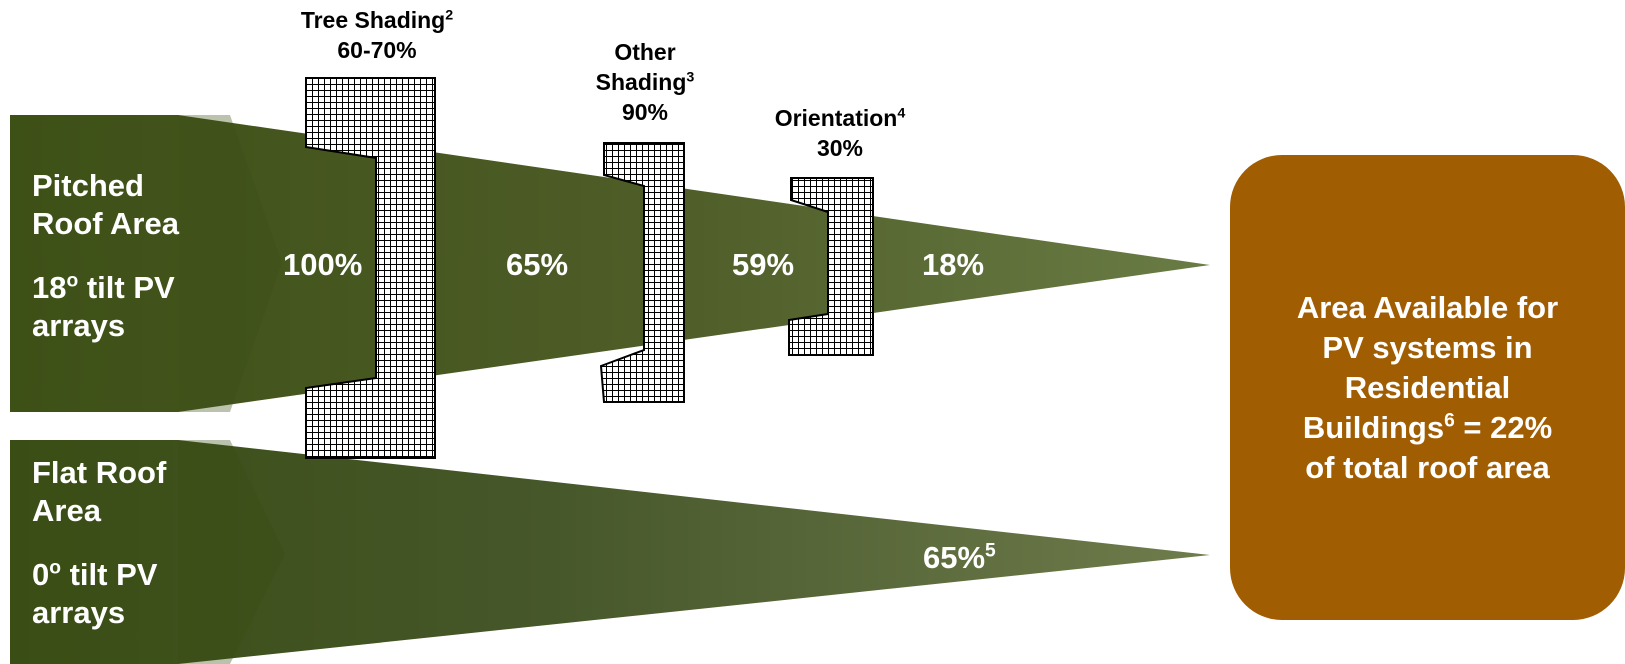  I want to click on pitched-roof-chevron, so click(230, 263).